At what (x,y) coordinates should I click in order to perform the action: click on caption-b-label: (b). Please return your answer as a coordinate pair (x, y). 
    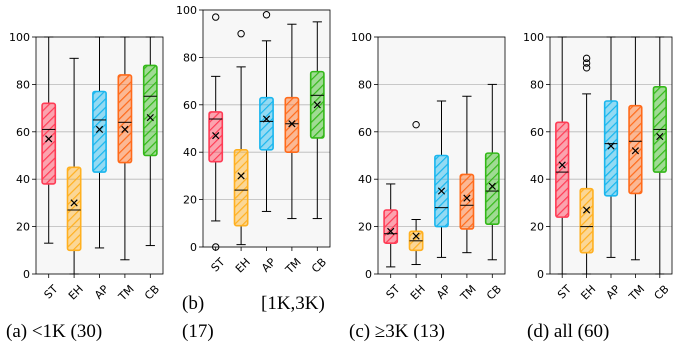
    Looking at the image, I should click on (193, 303).